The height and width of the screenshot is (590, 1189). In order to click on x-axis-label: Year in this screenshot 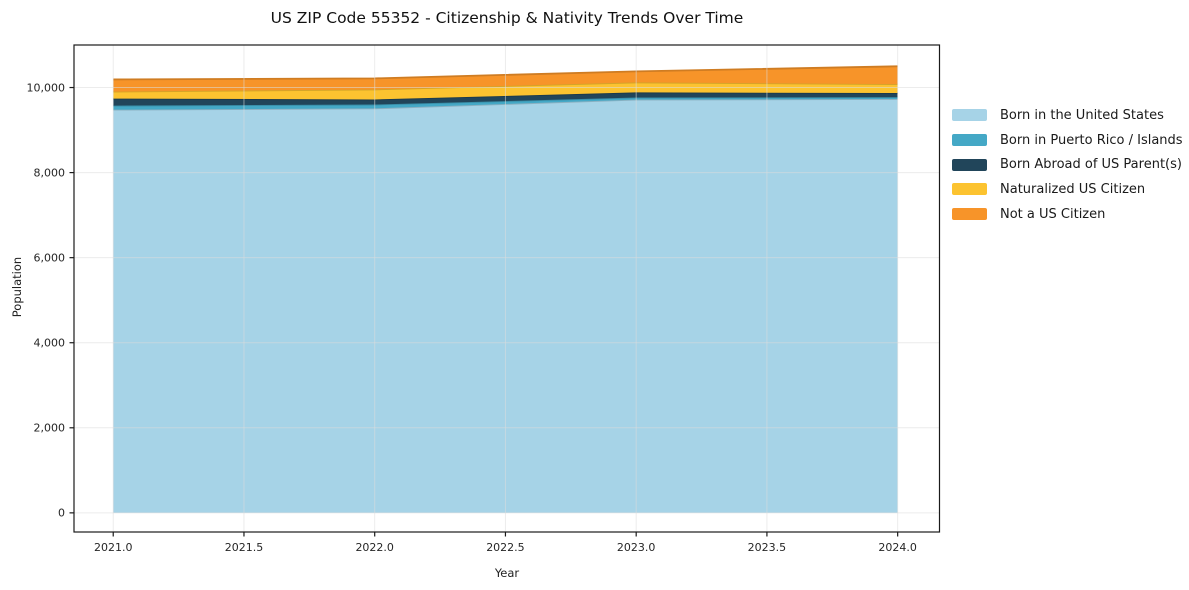, I will do `click(507, 573)`.